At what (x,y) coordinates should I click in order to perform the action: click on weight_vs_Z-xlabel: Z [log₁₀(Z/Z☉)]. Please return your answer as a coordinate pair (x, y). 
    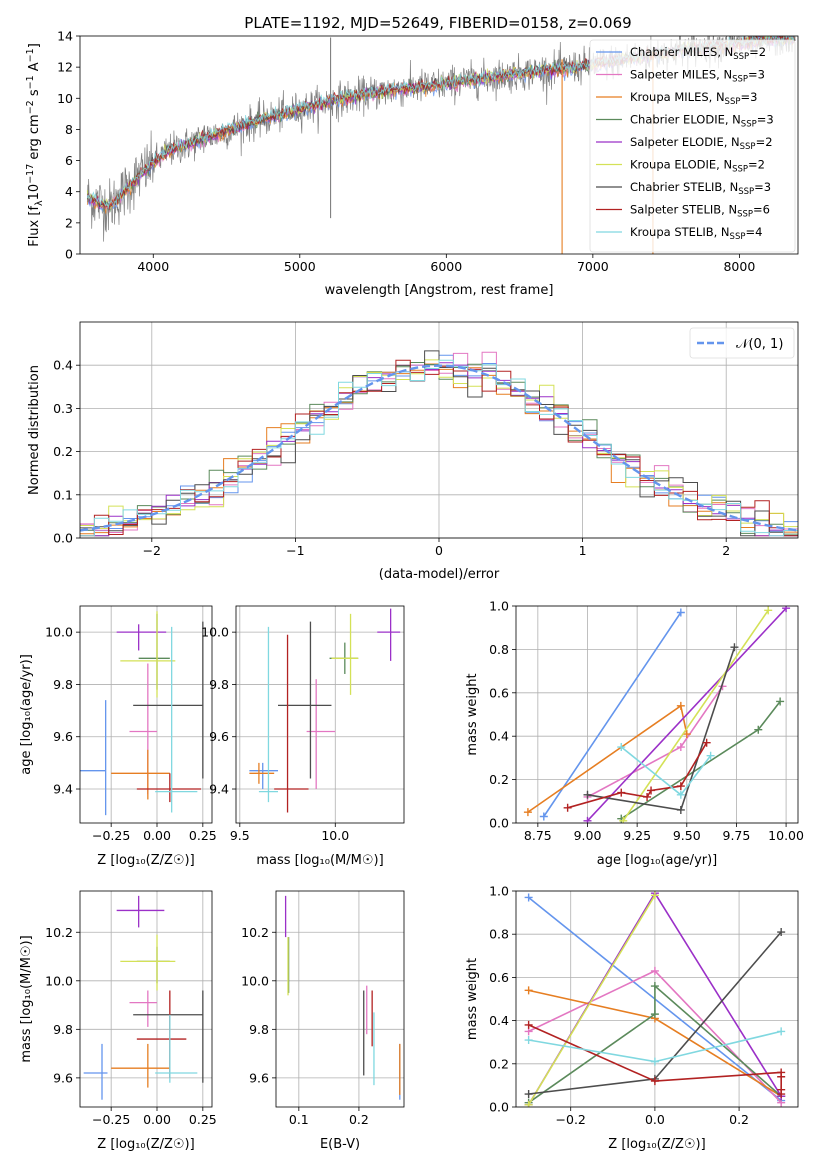
    Looking at the image, I should click on (656, 1144).